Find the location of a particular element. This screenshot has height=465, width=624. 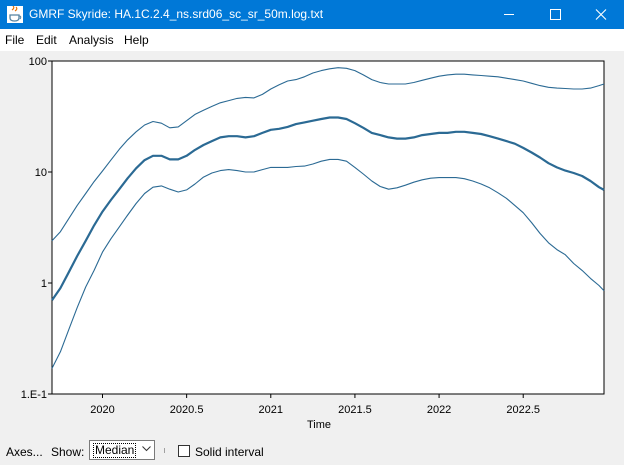

show-label: Show: is located at coordinates (68, 452).